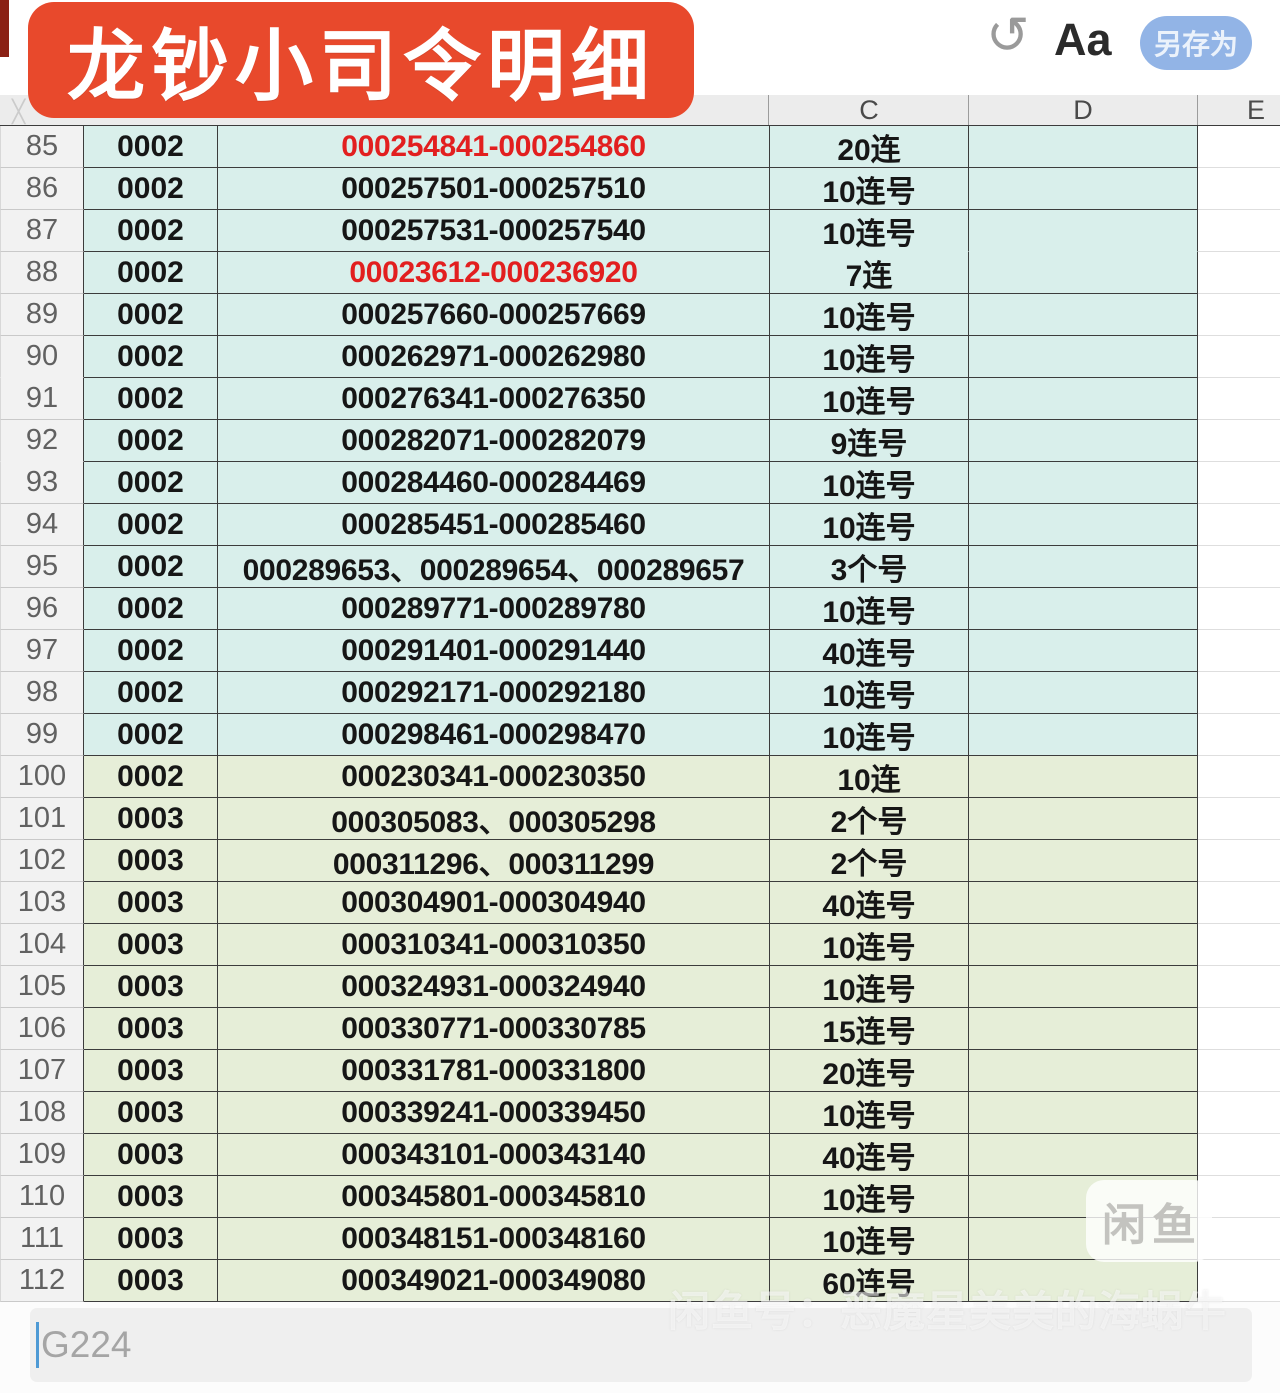 The height and width of the screenshot is (1393, 1280). What do you see at coordinates (869, 1071) in the screenshot?
I see `count-cell: 20连号` at bounding box center [869, 1071].